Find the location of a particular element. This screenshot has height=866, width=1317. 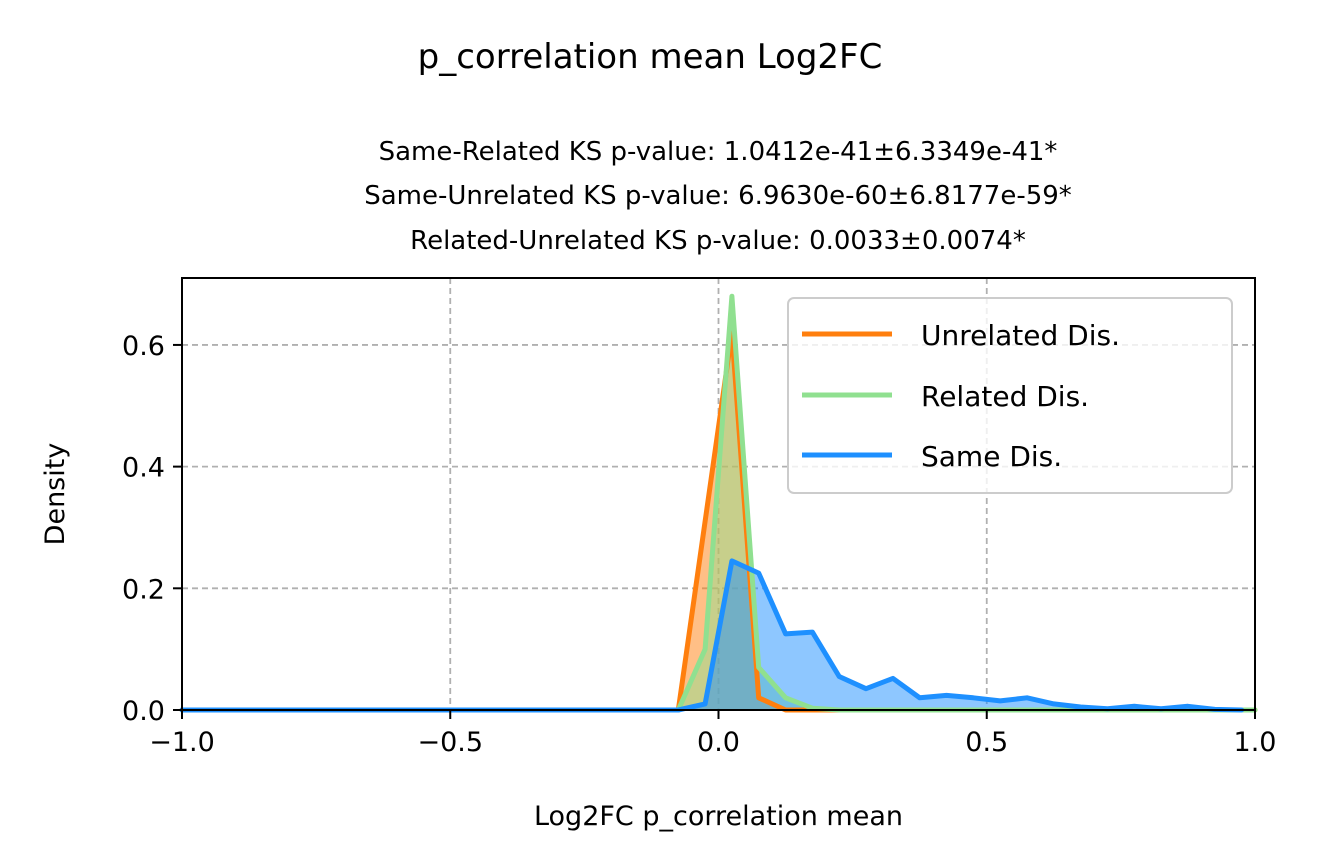

chart-suptitle: p_correlation mean Log2FC is located at coordinates (650, 57).